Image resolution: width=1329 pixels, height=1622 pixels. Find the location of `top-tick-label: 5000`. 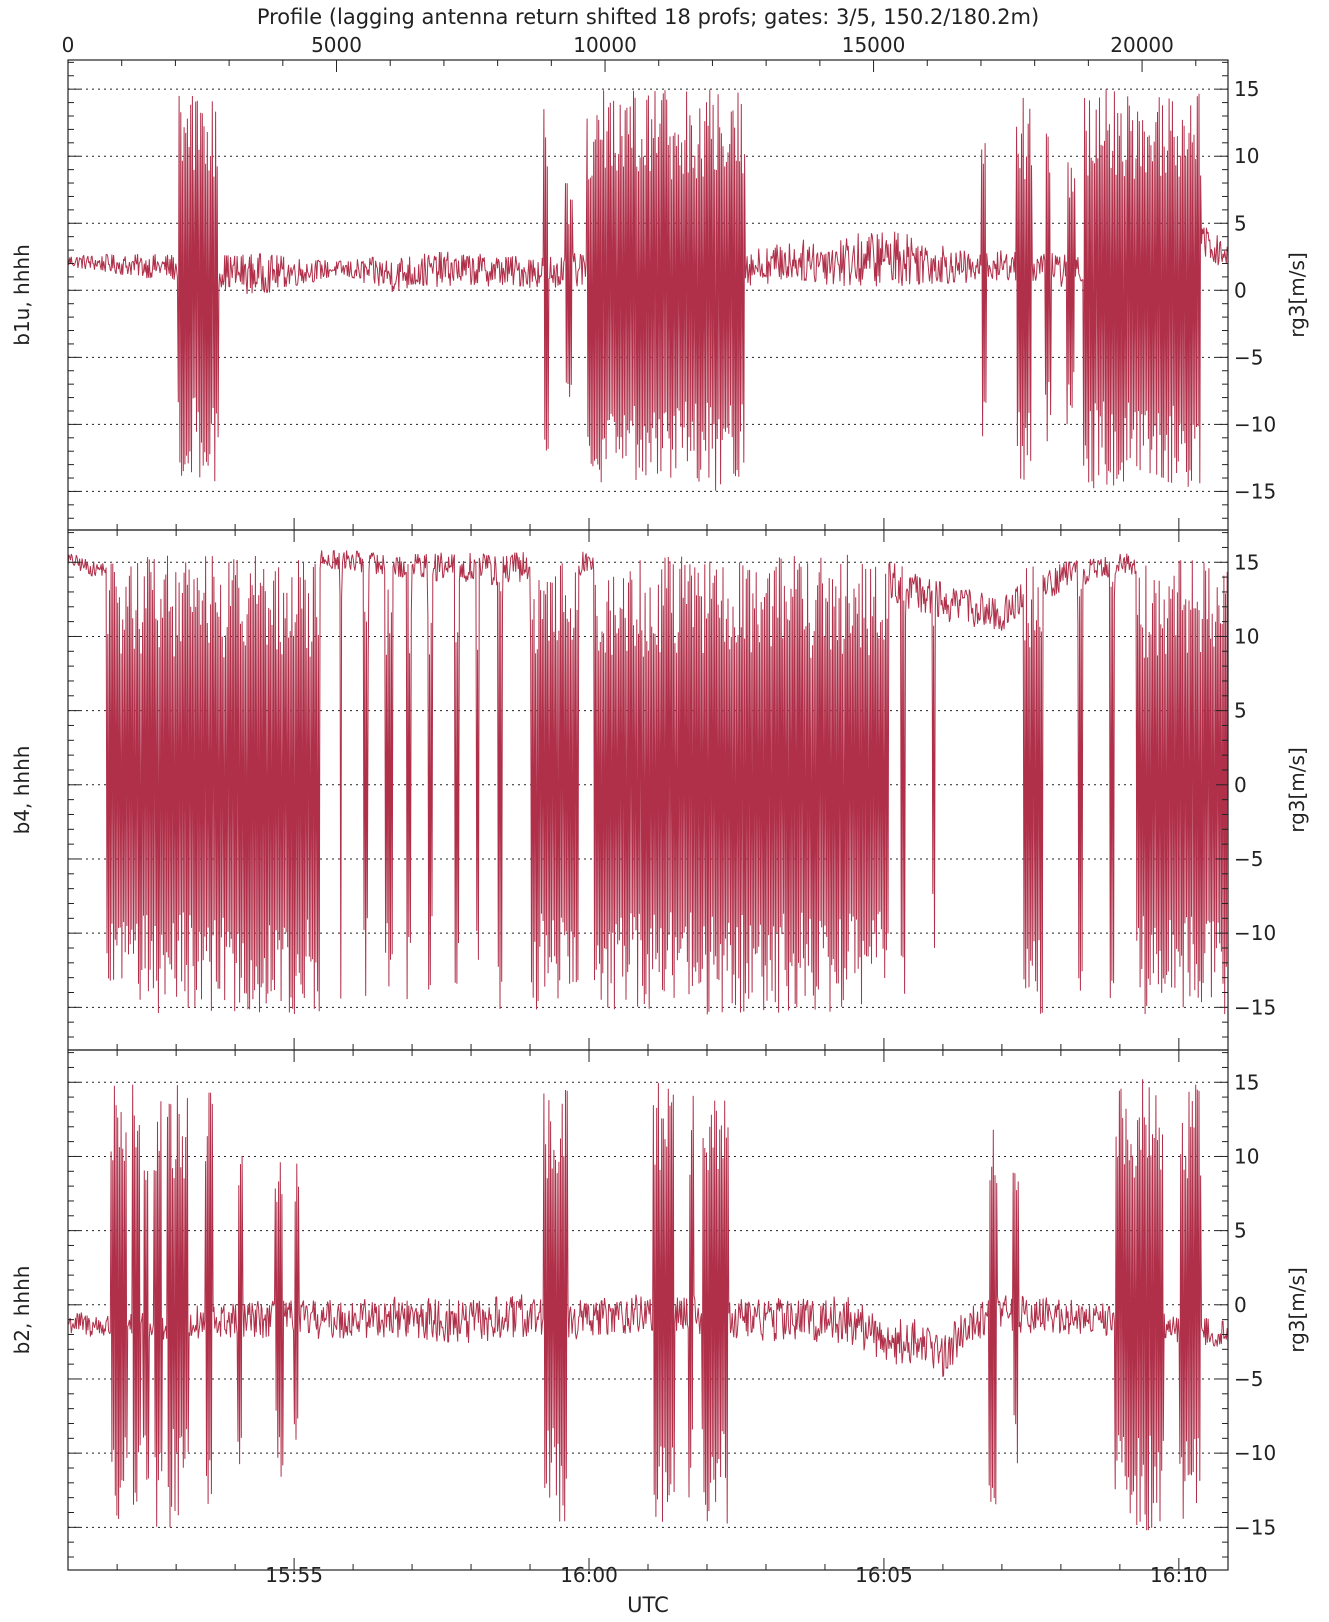

top-tick-label: 5000 is located at coordinates (336, 45).